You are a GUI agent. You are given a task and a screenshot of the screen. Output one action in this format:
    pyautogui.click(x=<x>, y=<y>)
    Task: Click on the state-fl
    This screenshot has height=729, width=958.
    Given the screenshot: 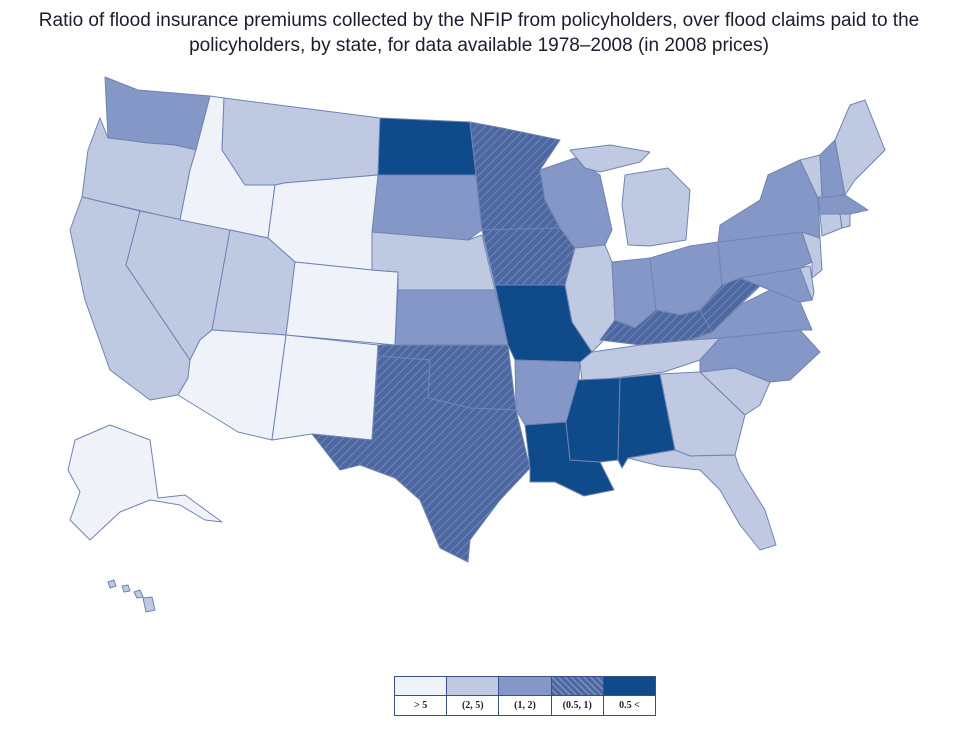 What is the action you would take?
    pyautogui.click(x=702, y=500)
    